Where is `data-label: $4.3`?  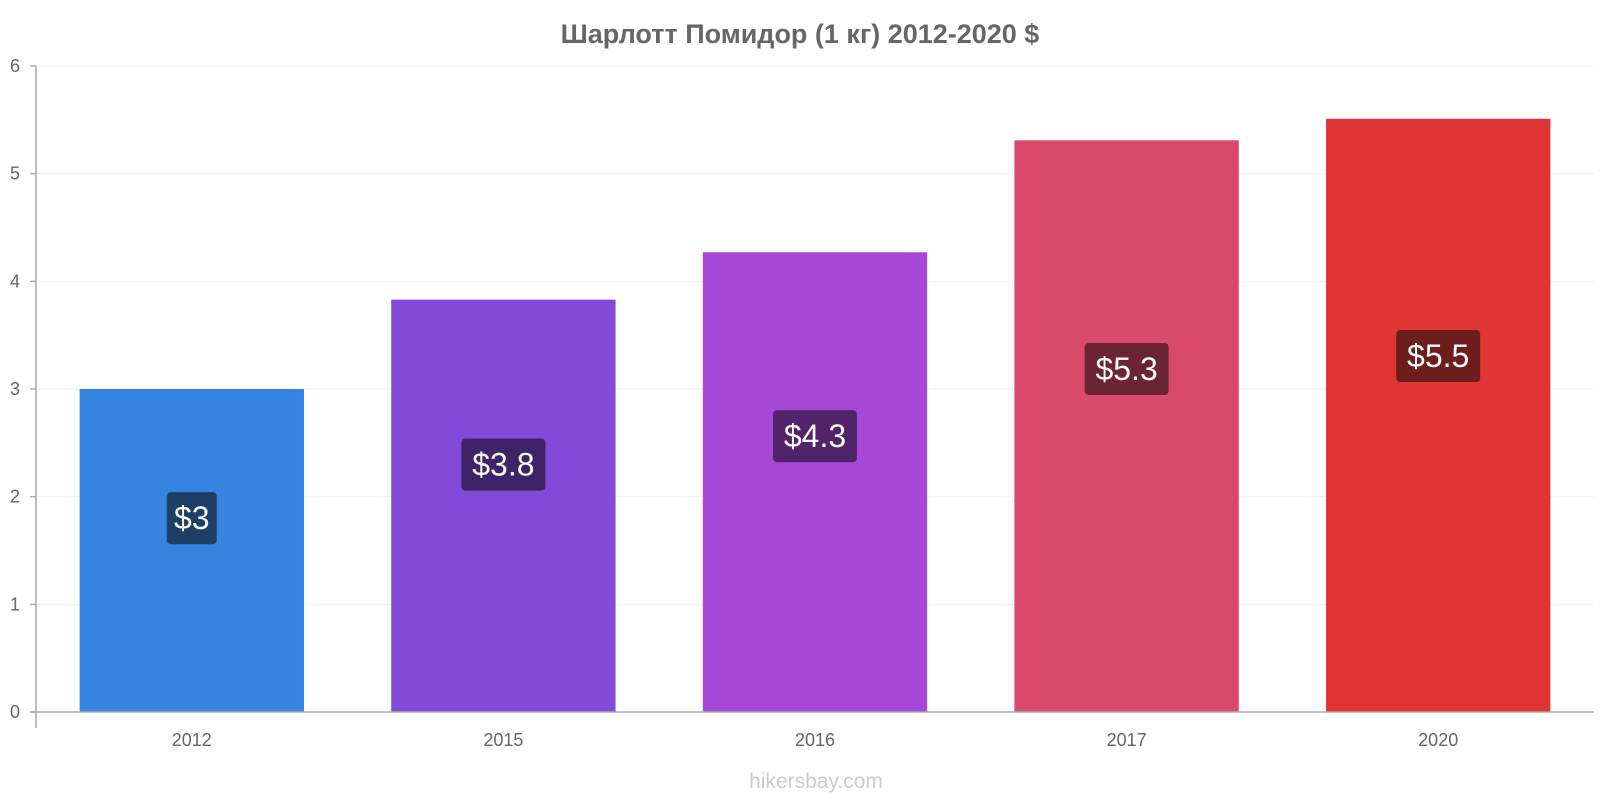 data-label: $4.3 is located at coordinates (815, 436).